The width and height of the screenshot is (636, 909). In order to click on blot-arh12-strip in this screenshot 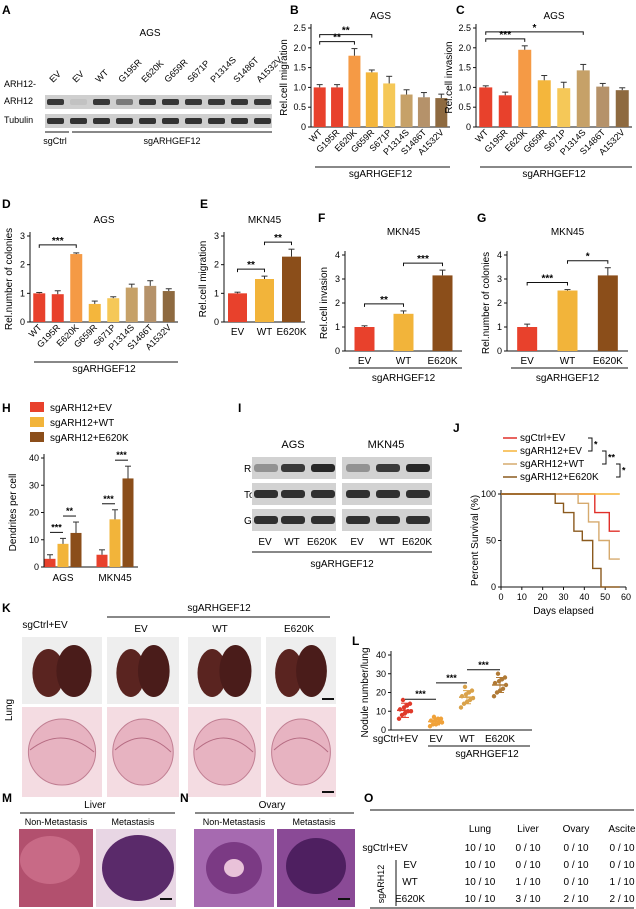, I will do `click(158, 102)`.